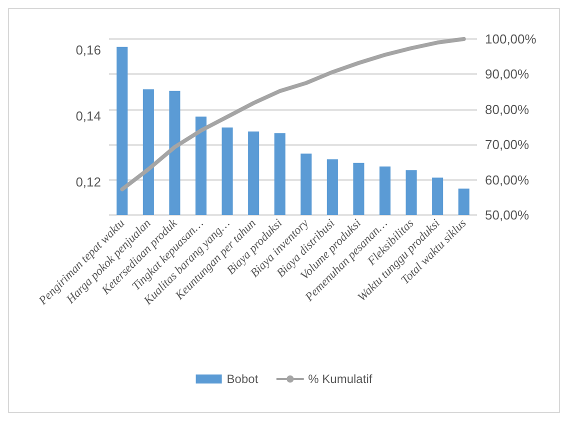 This screenshot has height=421, width=568. What do you see at coordinates (511, 39) in the screenshot?
I see `y2-tick-label: 100,00%` at bounding box center [511, 39].